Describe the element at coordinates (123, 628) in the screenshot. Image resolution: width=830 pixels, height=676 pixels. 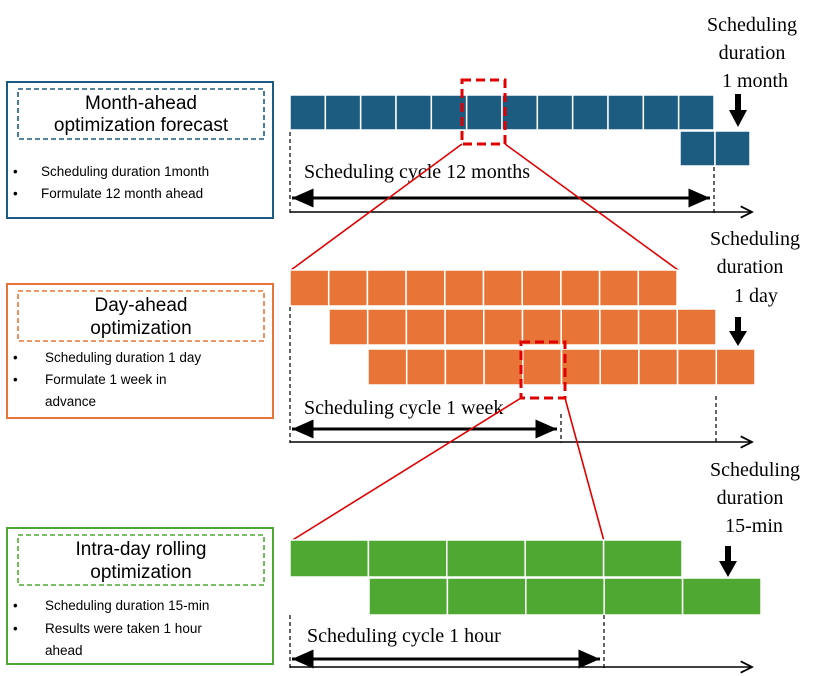
I see `intra-bullet2-line1: Results were taken 1 hour` at that location.